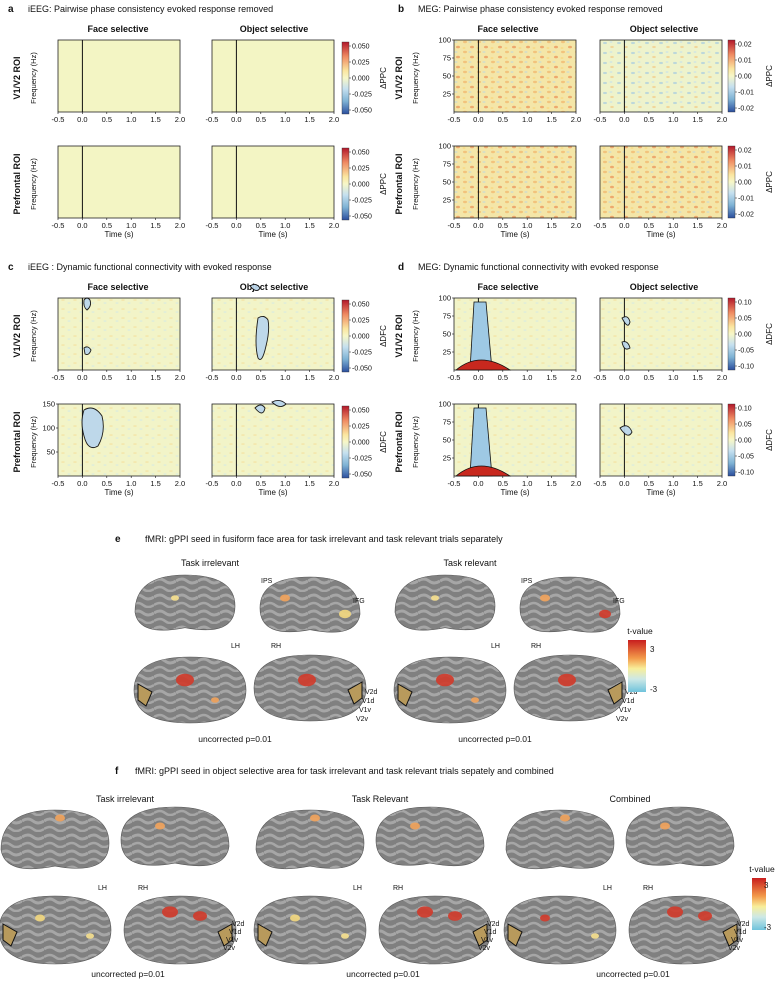 The image size is (775, 986). Describe the element at coordinates (401, 267) in the screenshot. I see `panel-letter: d` at that location.